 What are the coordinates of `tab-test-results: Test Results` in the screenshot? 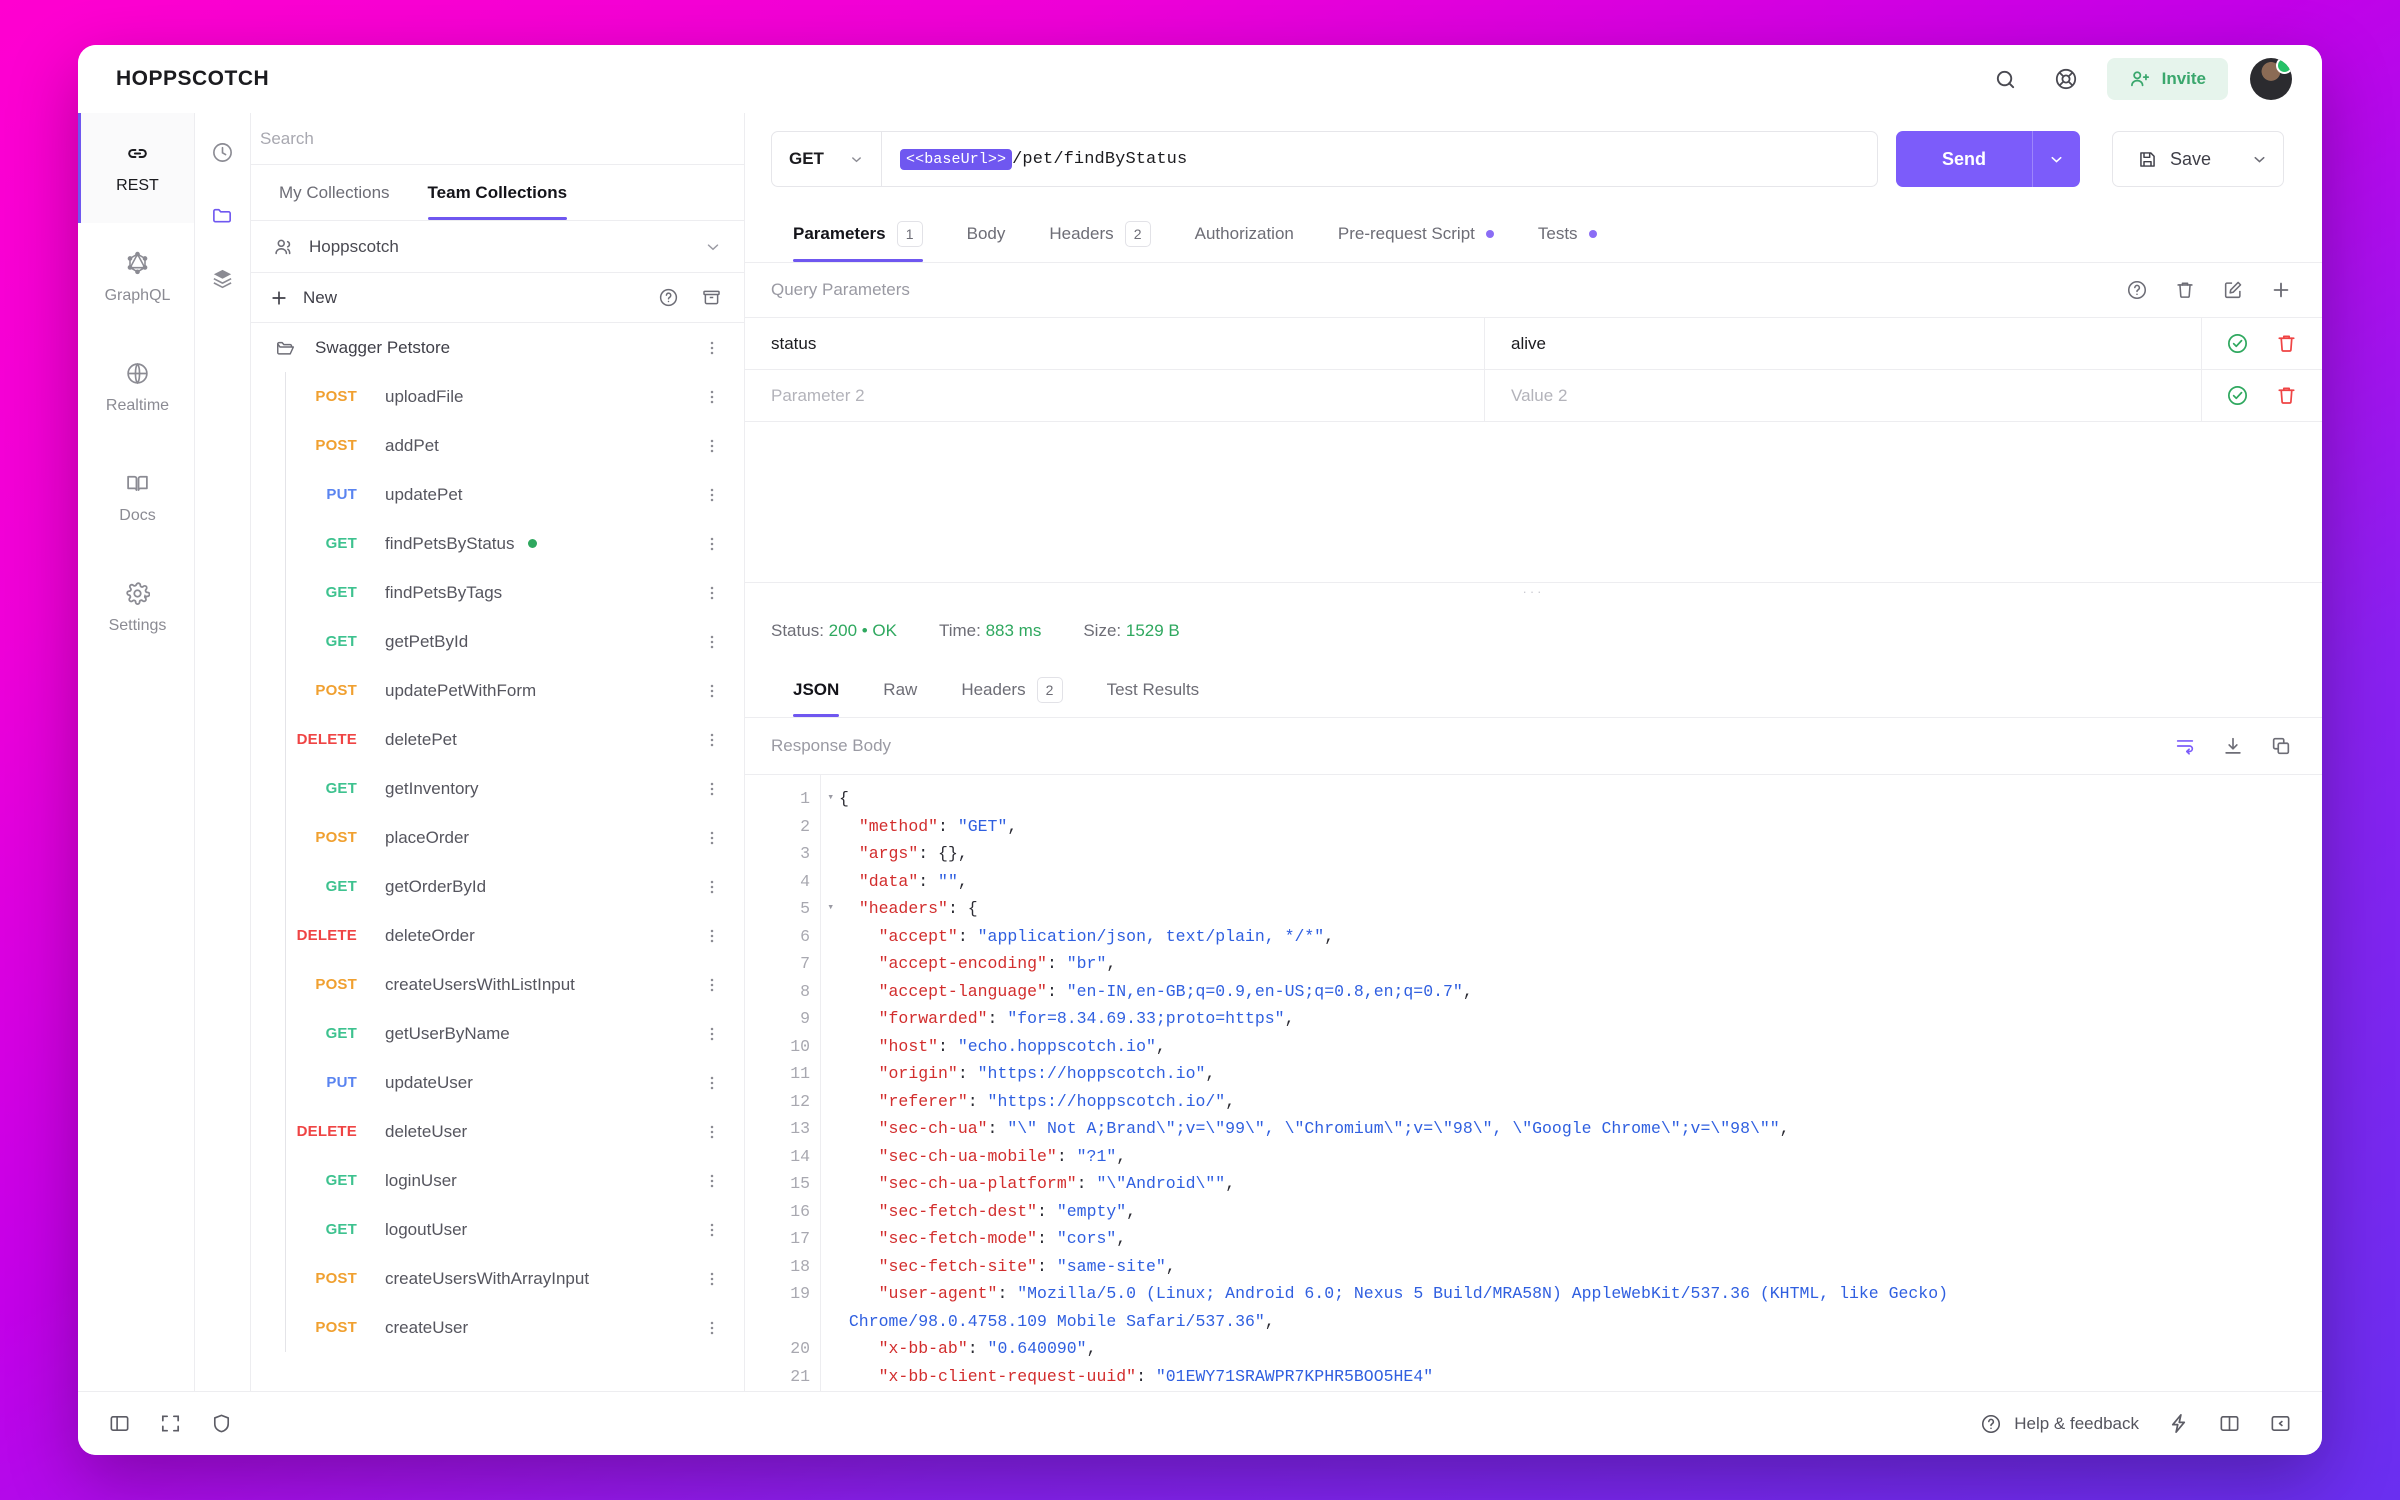 It's located at (1153, 689).